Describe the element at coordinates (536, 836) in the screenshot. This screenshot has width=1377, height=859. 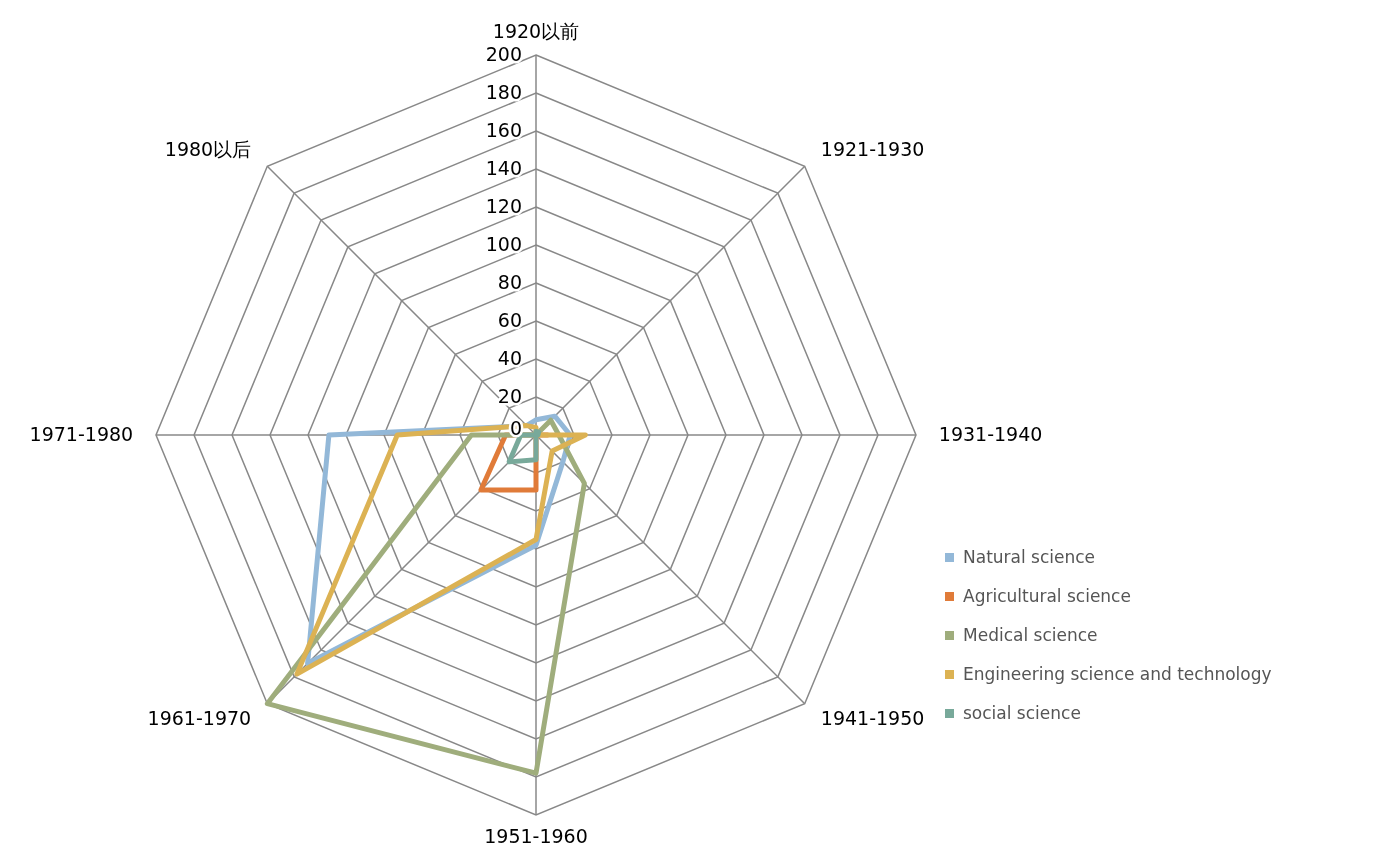
I see `spoke-label: 1951-1960` at that location.